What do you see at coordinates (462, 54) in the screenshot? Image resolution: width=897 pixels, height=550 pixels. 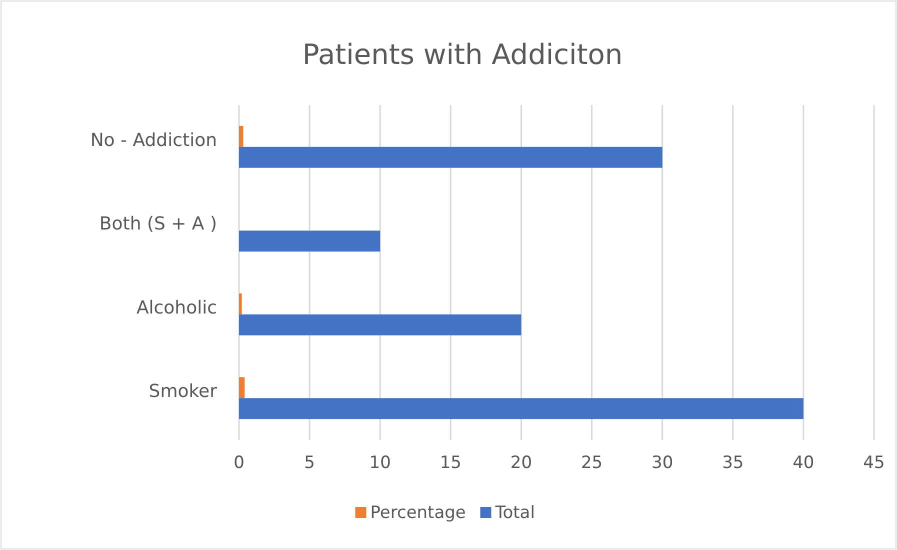 I see `chart-title: Patients with Addiciton` at bounding box center [462, 54].